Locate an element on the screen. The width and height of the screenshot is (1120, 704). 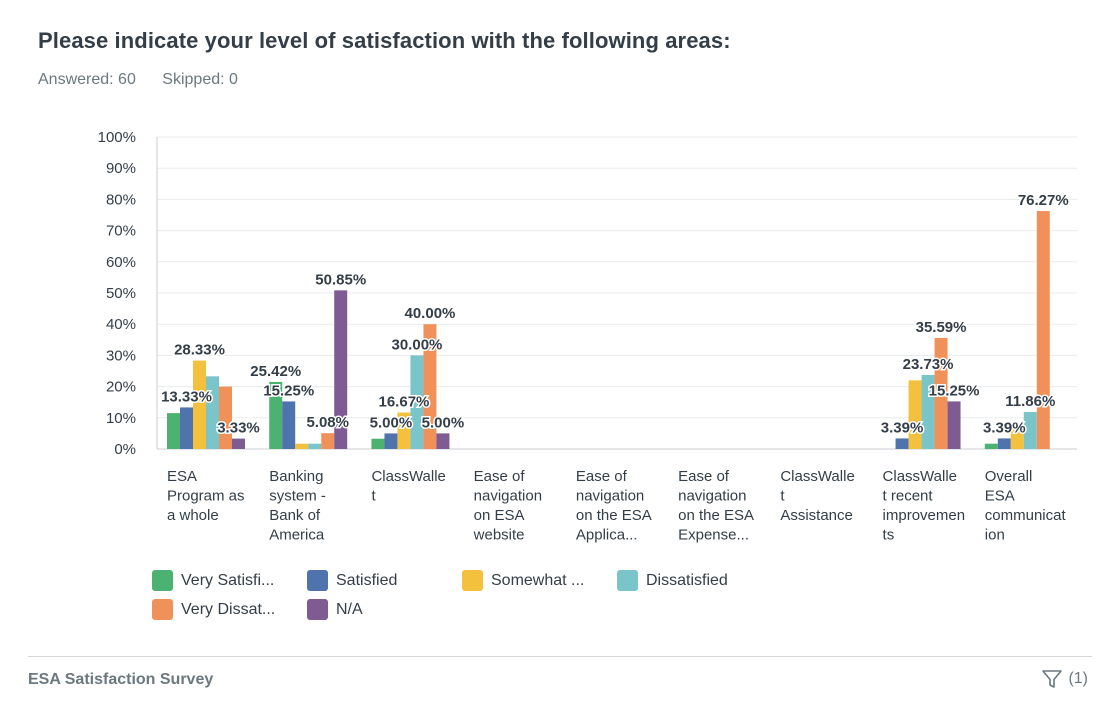
data-label: 5.08% is located at coordinates (327, 422).